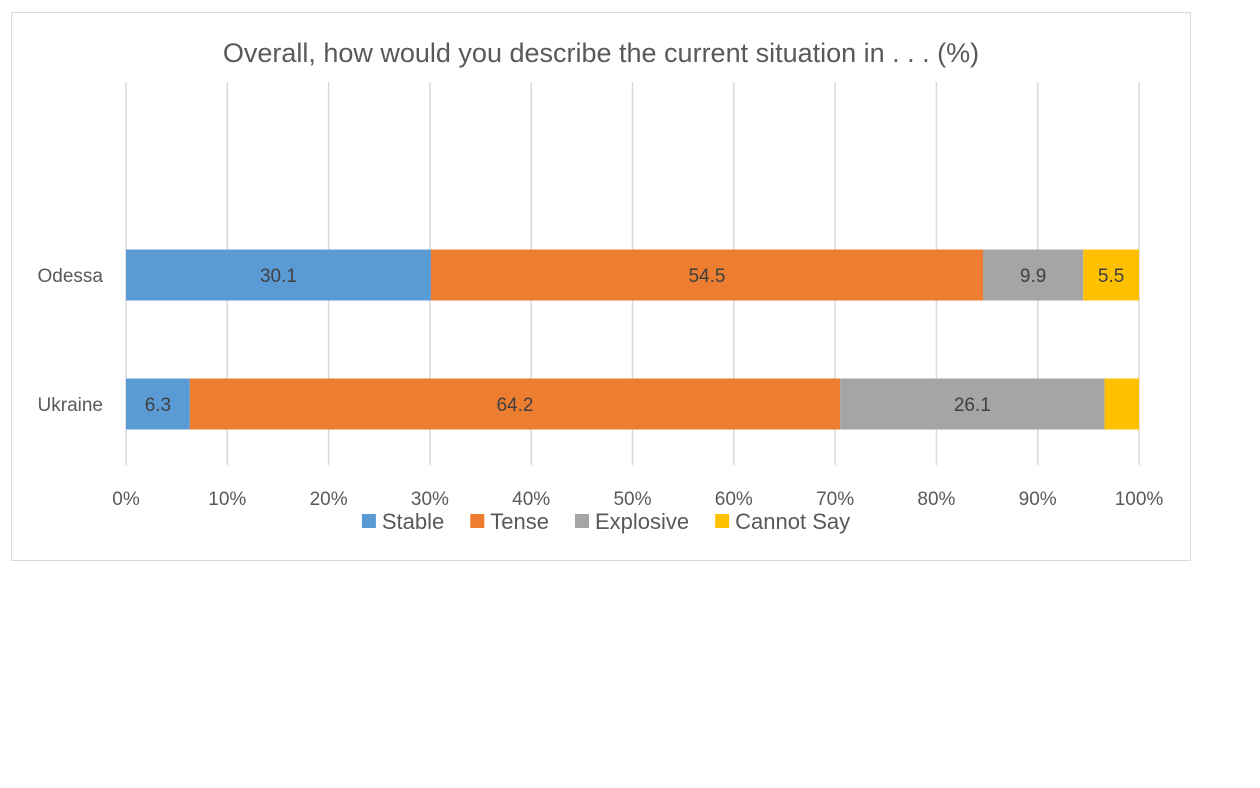  I want to click on bar-ukraine-explosive, so click(972, 404).